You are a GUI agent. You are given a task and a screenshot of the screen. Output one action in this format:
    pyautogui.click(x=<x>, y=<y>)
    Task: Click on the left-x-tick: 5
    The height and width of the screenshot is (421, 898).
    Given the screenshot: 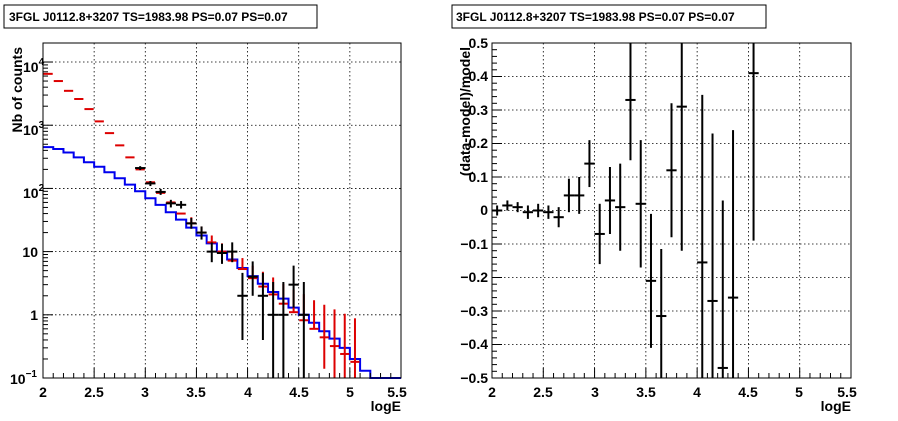 What is the action you would take?
    pyautogui.click(x=350, y=392)
    